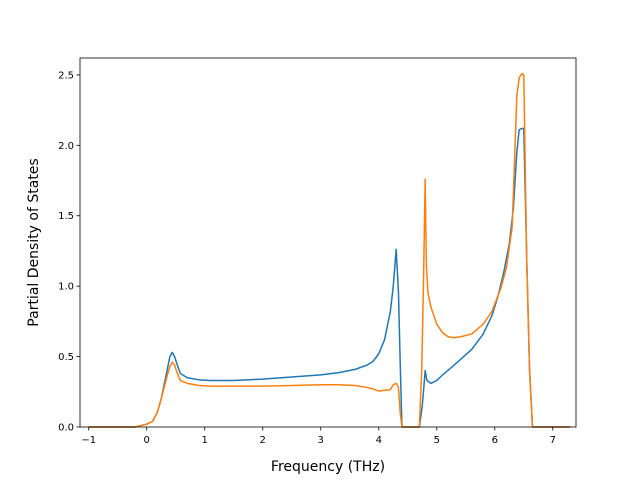  Describe the element at coordinates (495, 440) in the screenshot. I see `x-tick-label: 6` at that location.